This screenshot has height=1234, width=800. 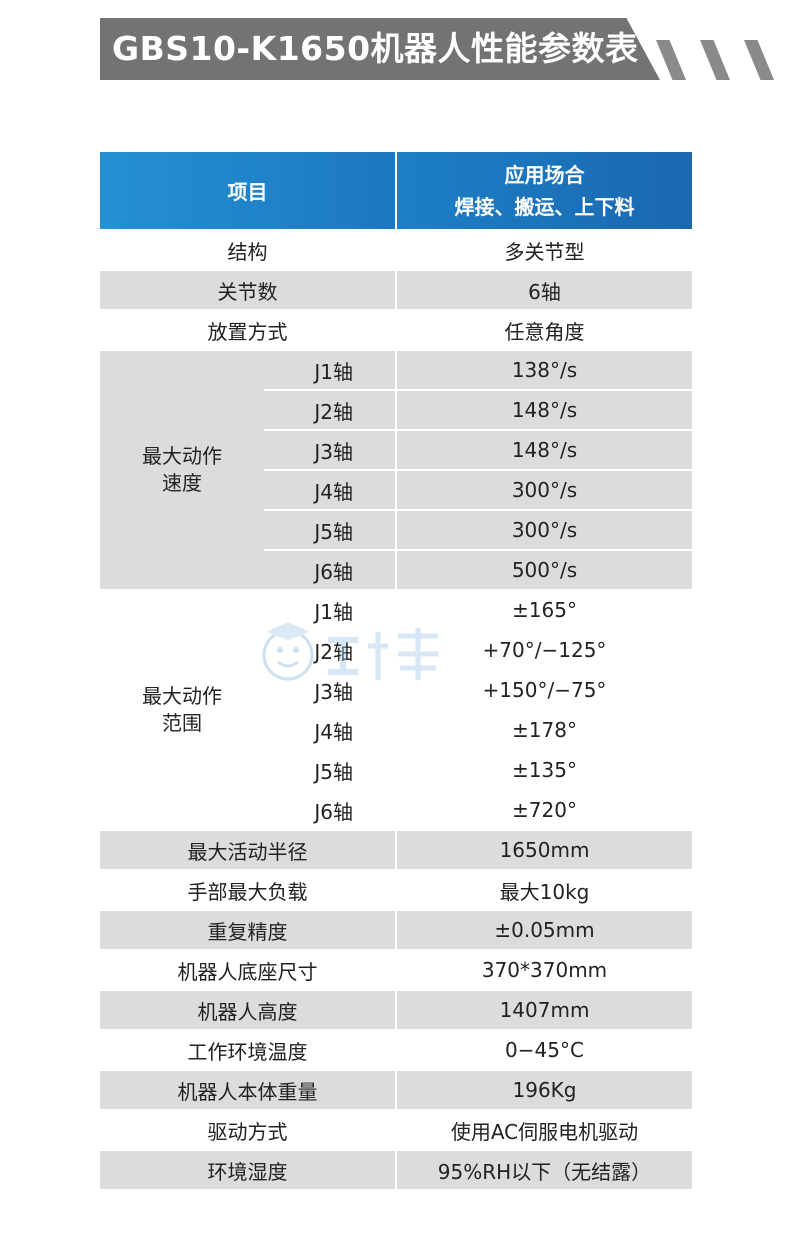 I want to click on table-row: 机器人高度 1407mm, so click(x=396, y=1010).